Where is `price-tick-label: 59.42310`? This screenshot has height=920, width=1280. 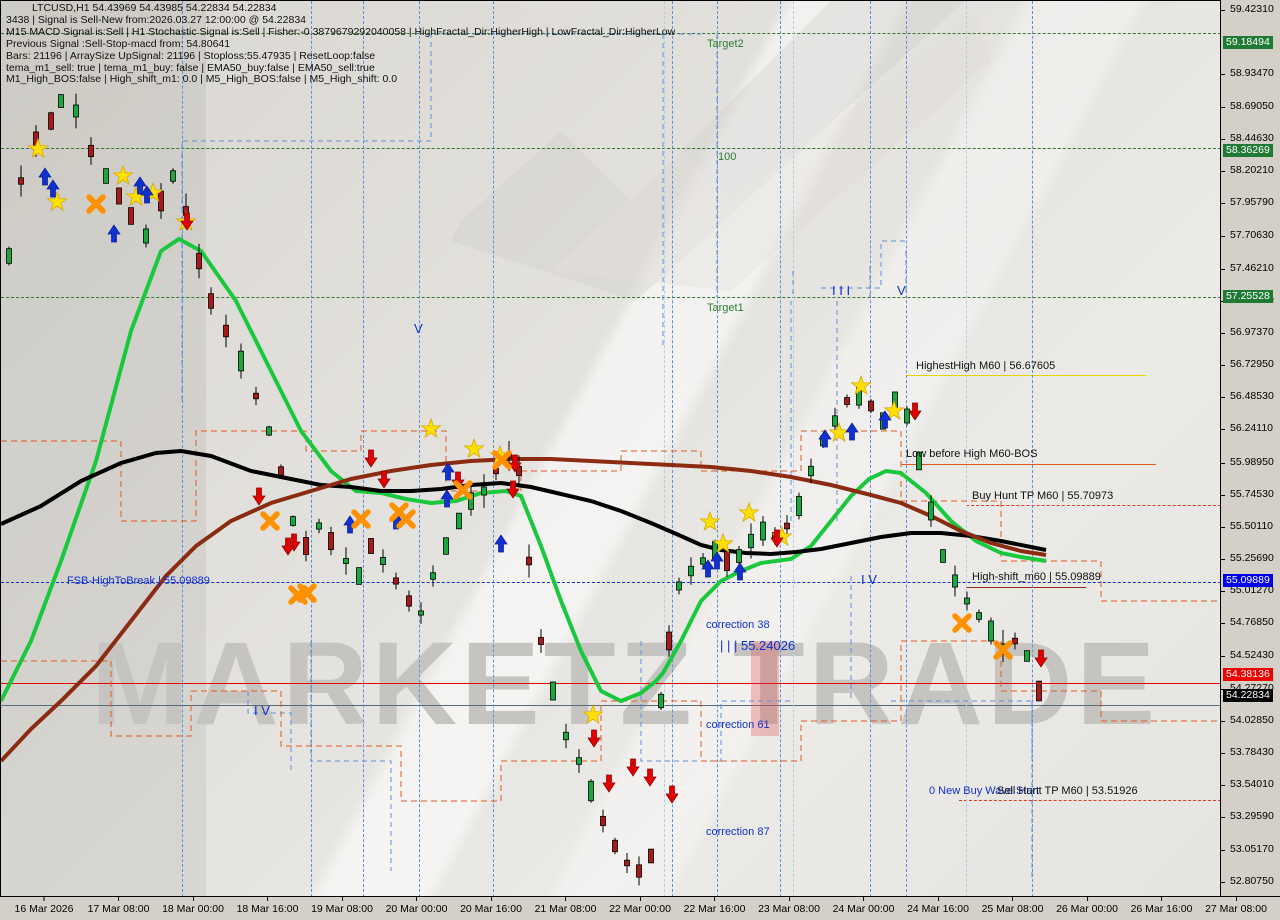 price-tick-label: 59.42310 is located at coordinates (1252, 9).